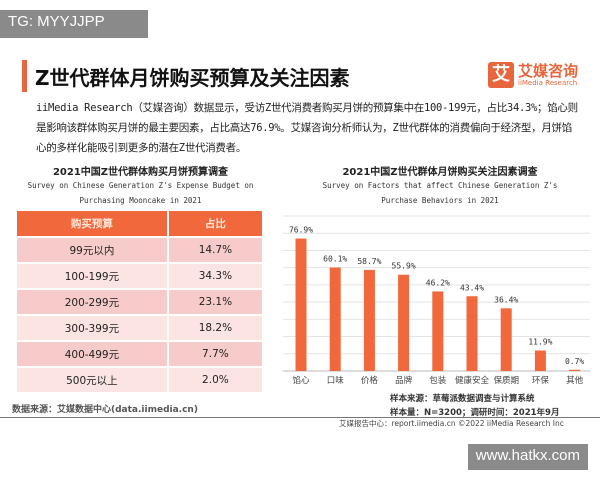  Describe the element at coordinates (336, 380) in the screenshot. I see `category-label: 口味` at that location.